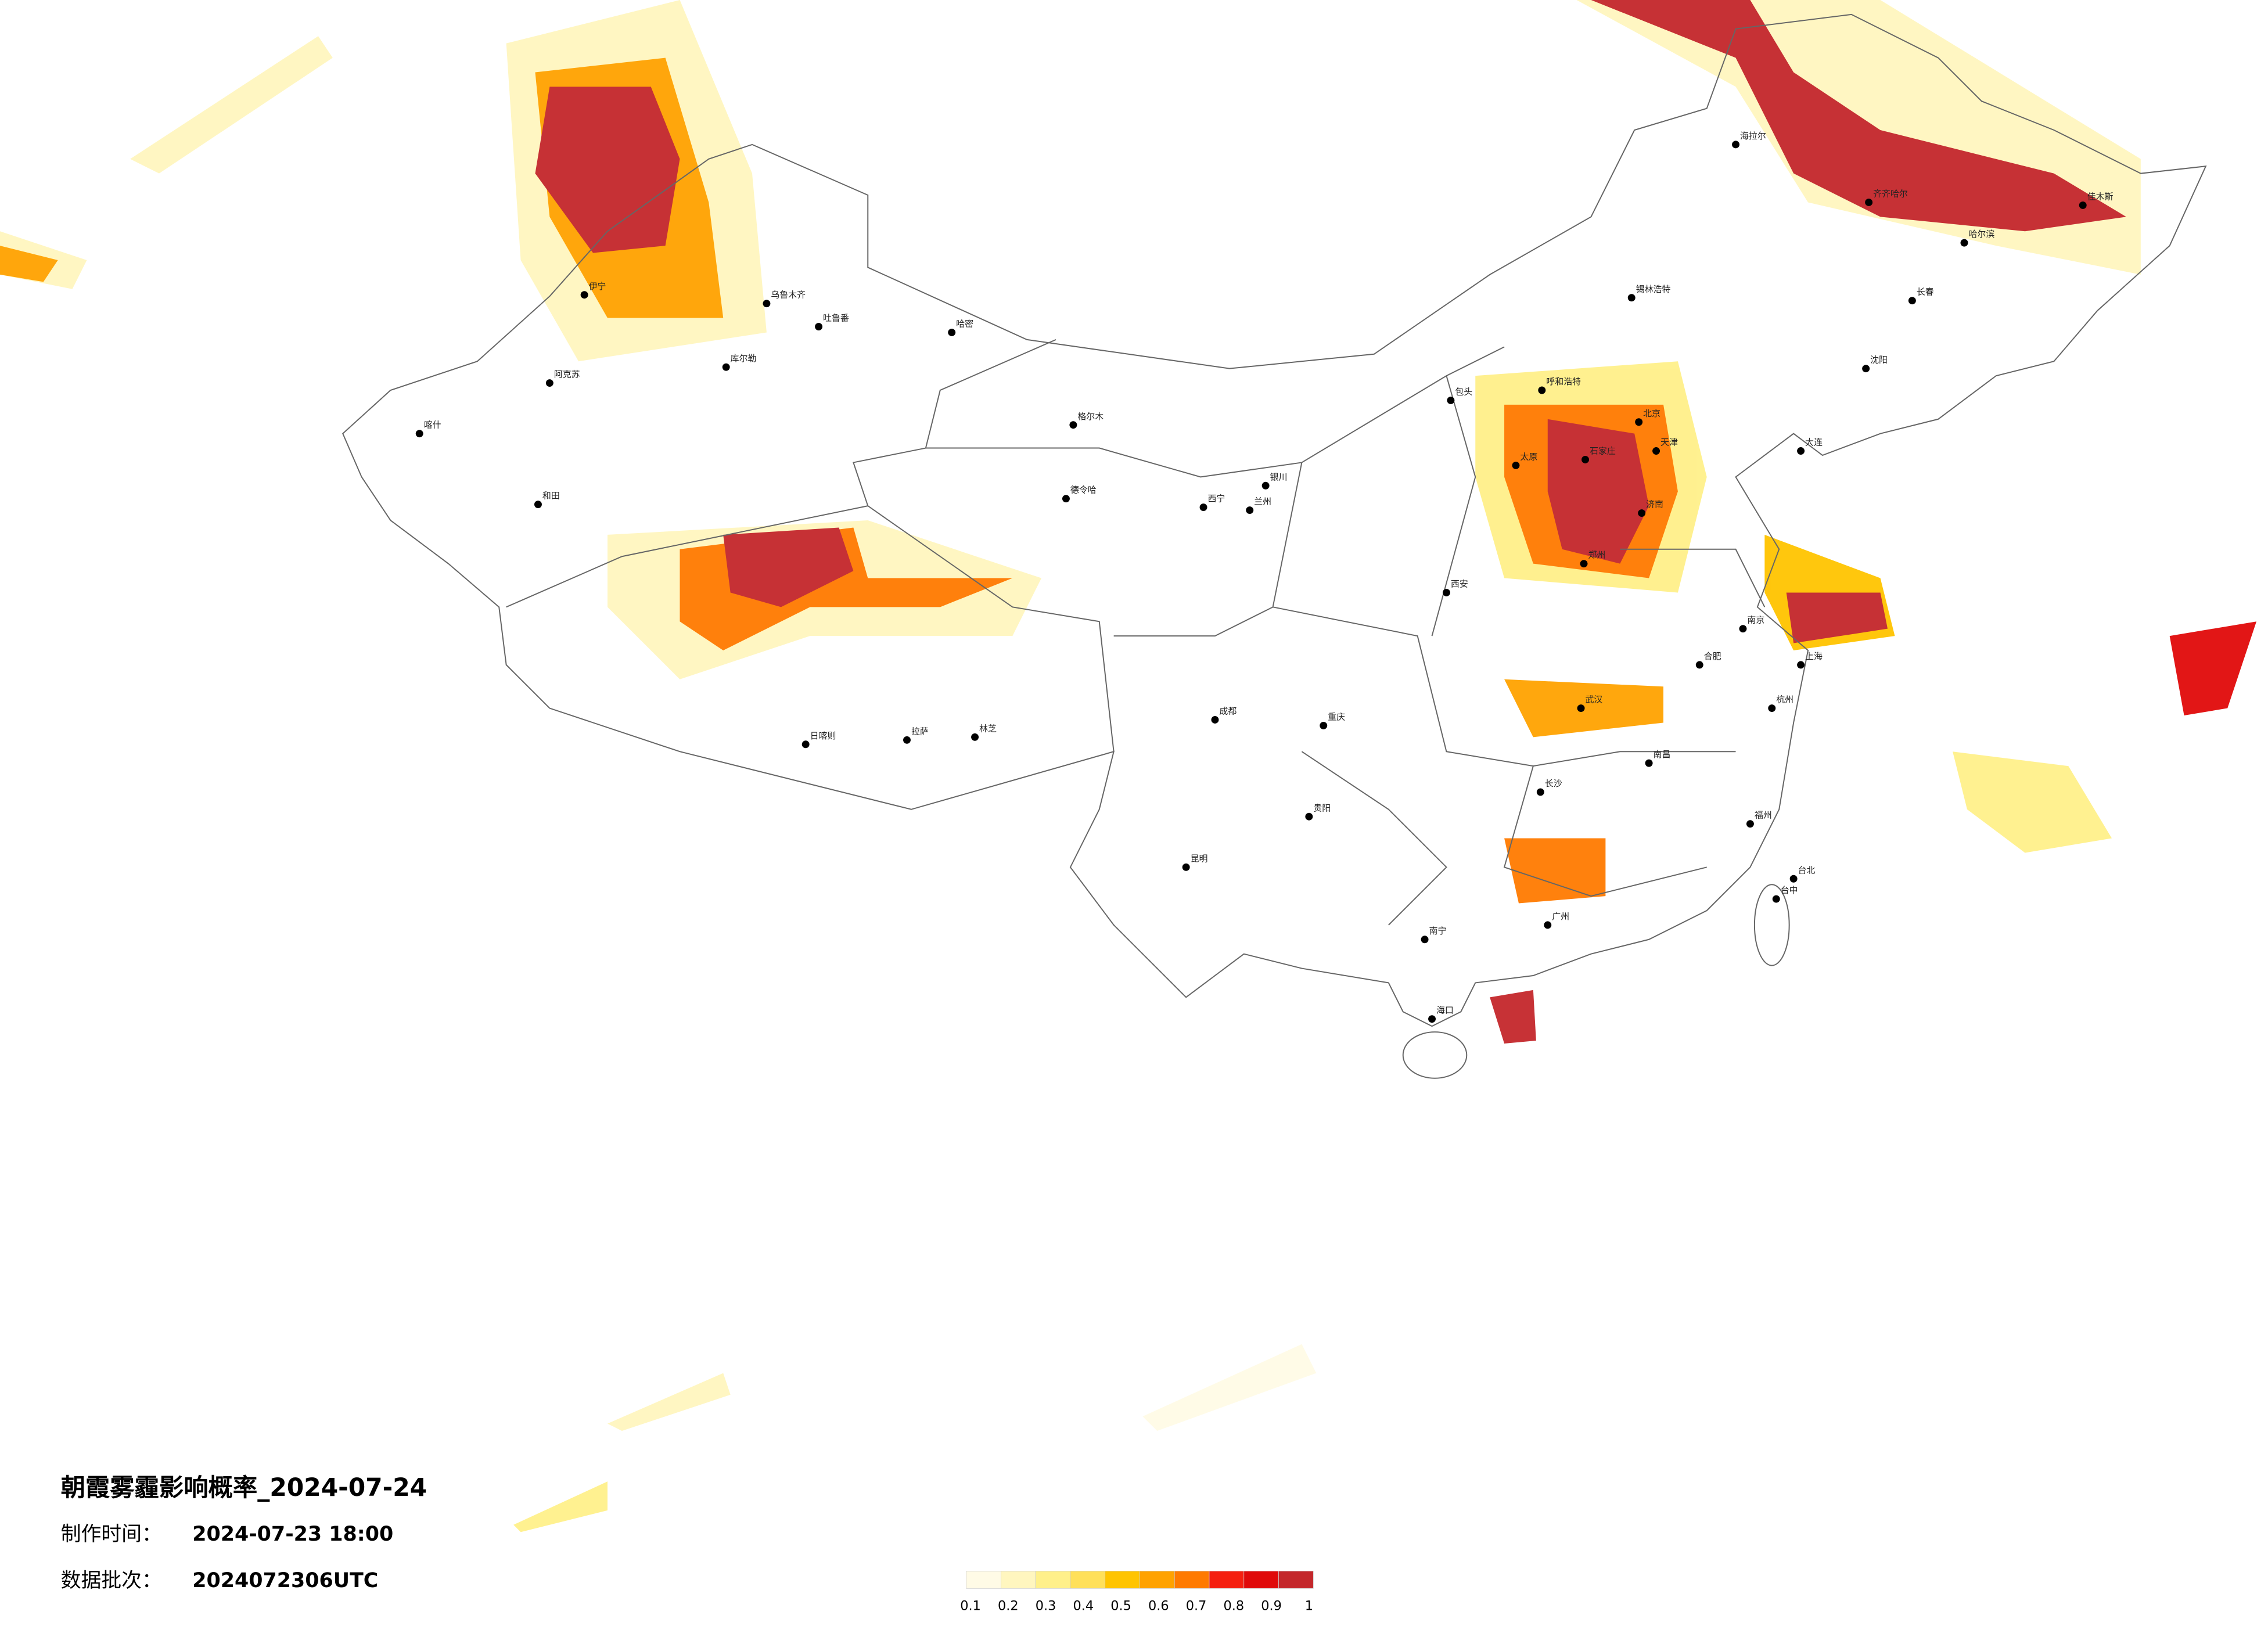  I want to click on city-label: 贵阳, so click(1322, 808).